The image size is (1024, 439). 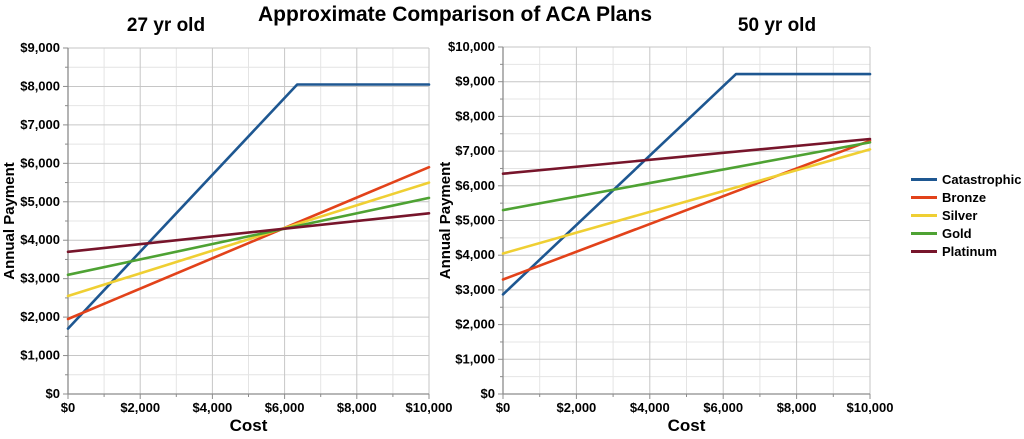 I want to click on legend: Catastrophic Bronze Silver Gold Platinum, so click(x=966, y=215).